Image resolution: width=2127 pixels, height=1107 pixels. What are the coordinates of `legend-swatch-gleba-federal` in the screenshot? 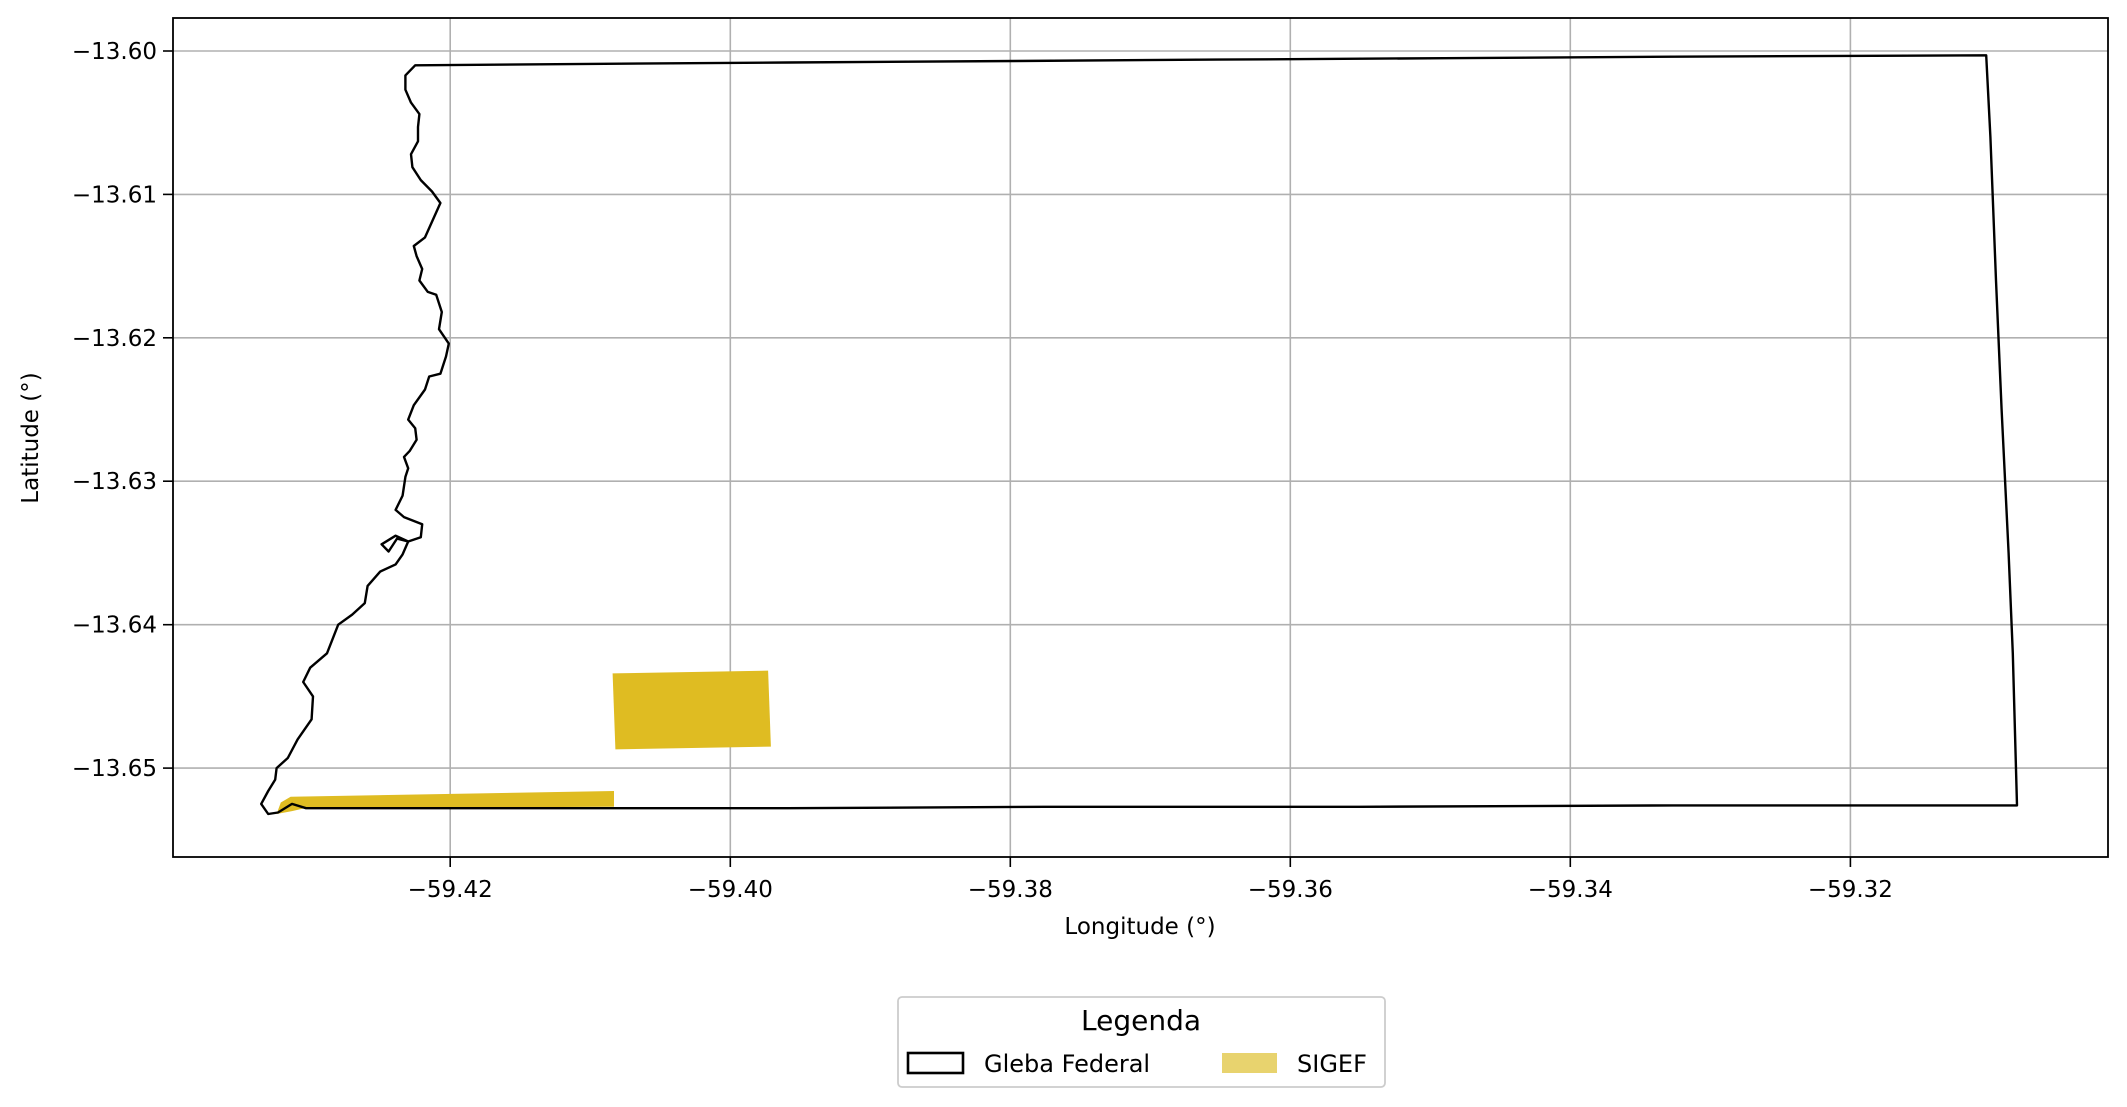 It's located at (935, 1063).